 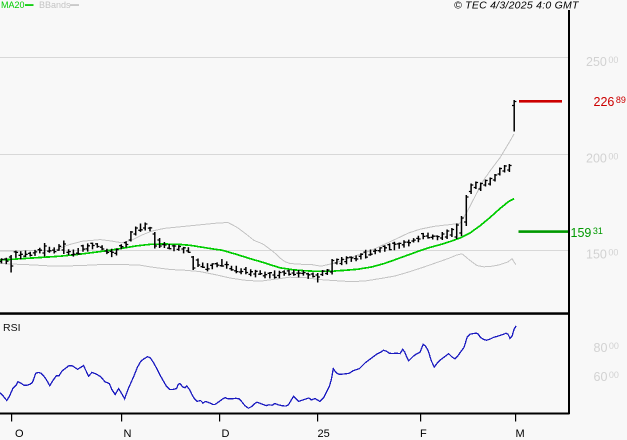 What do you see at coordinates (517, 6) in the screenshot?
I see `svg-text: © TEC 4/3/2025 4:0 GMT` at bounding box center [517, 6].